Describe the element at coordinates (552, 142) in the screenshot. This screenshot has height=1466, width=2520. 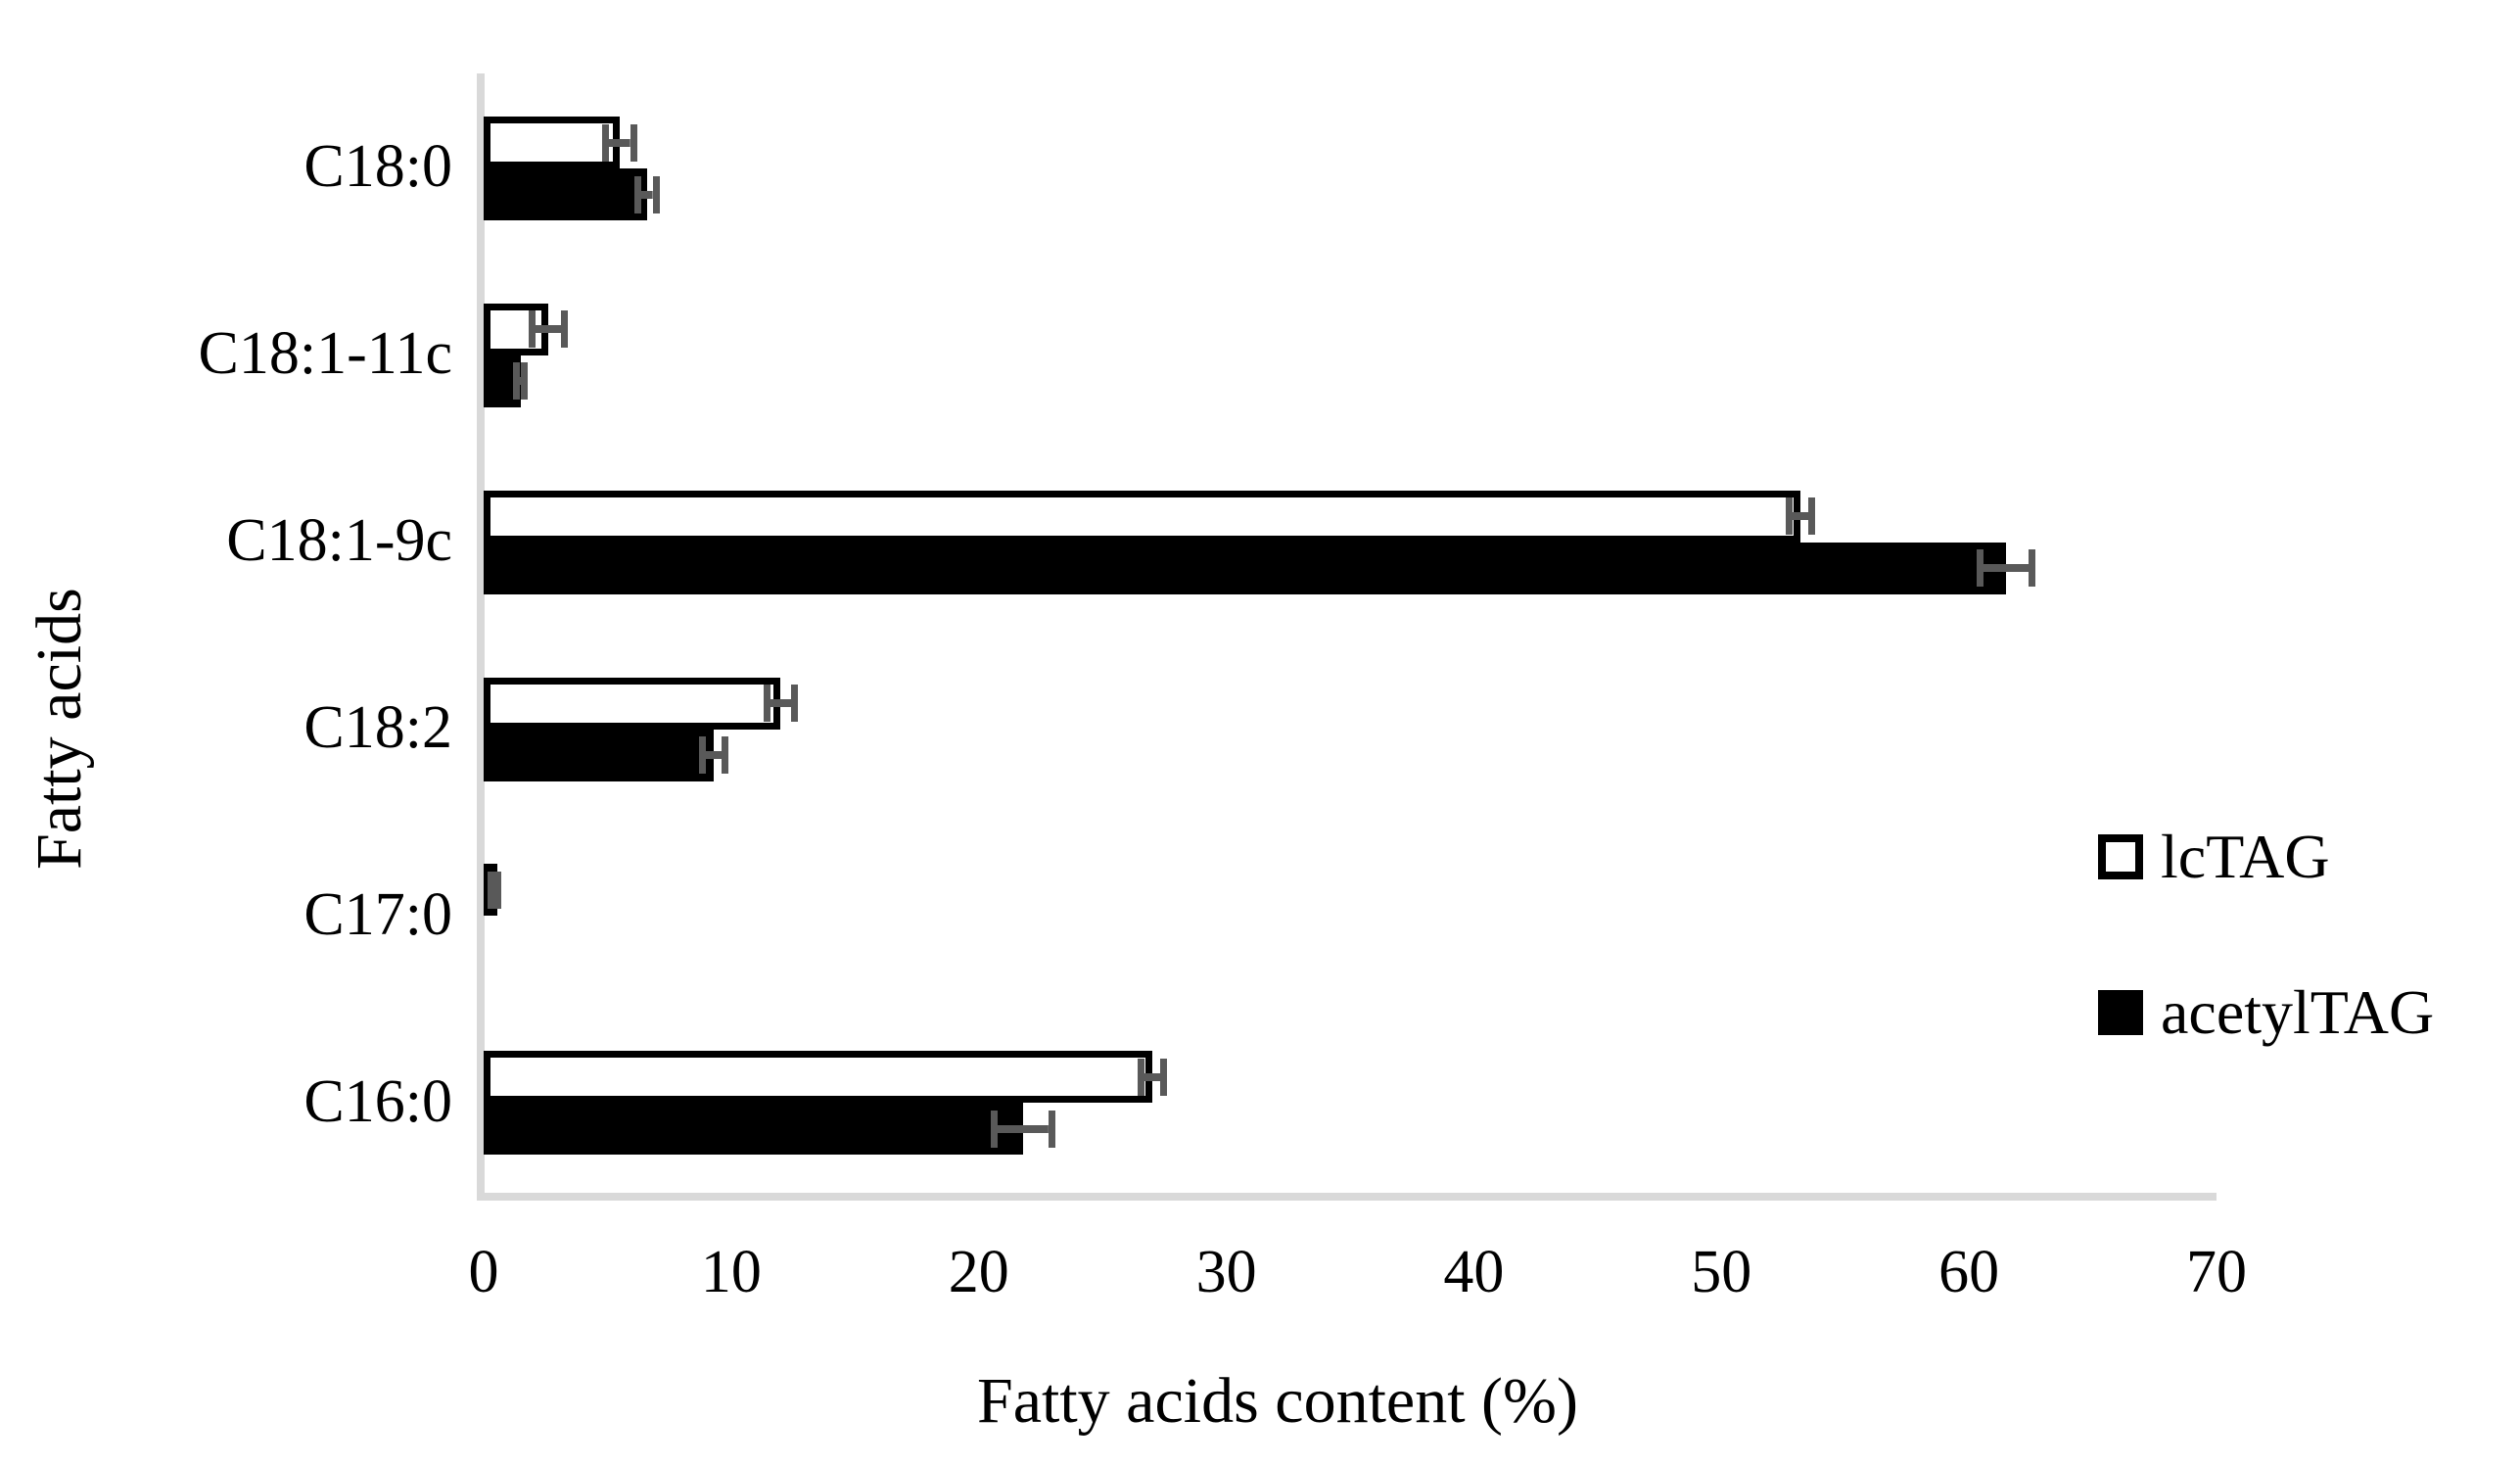
I see `bar-lctag-c18:0` at that location.